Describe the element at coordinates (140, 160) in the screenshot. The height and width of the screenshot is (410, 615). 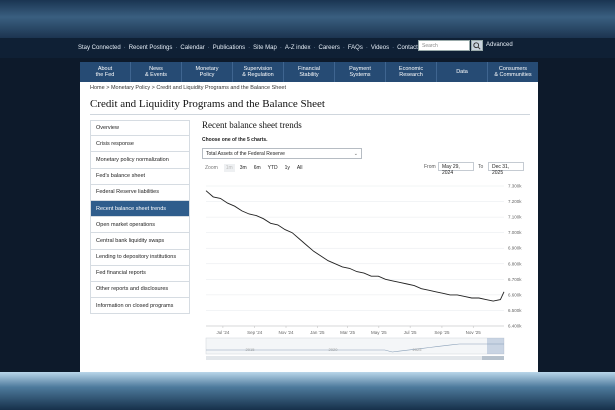
I see `sidebar-item: Monetary policy normalization` at that location.